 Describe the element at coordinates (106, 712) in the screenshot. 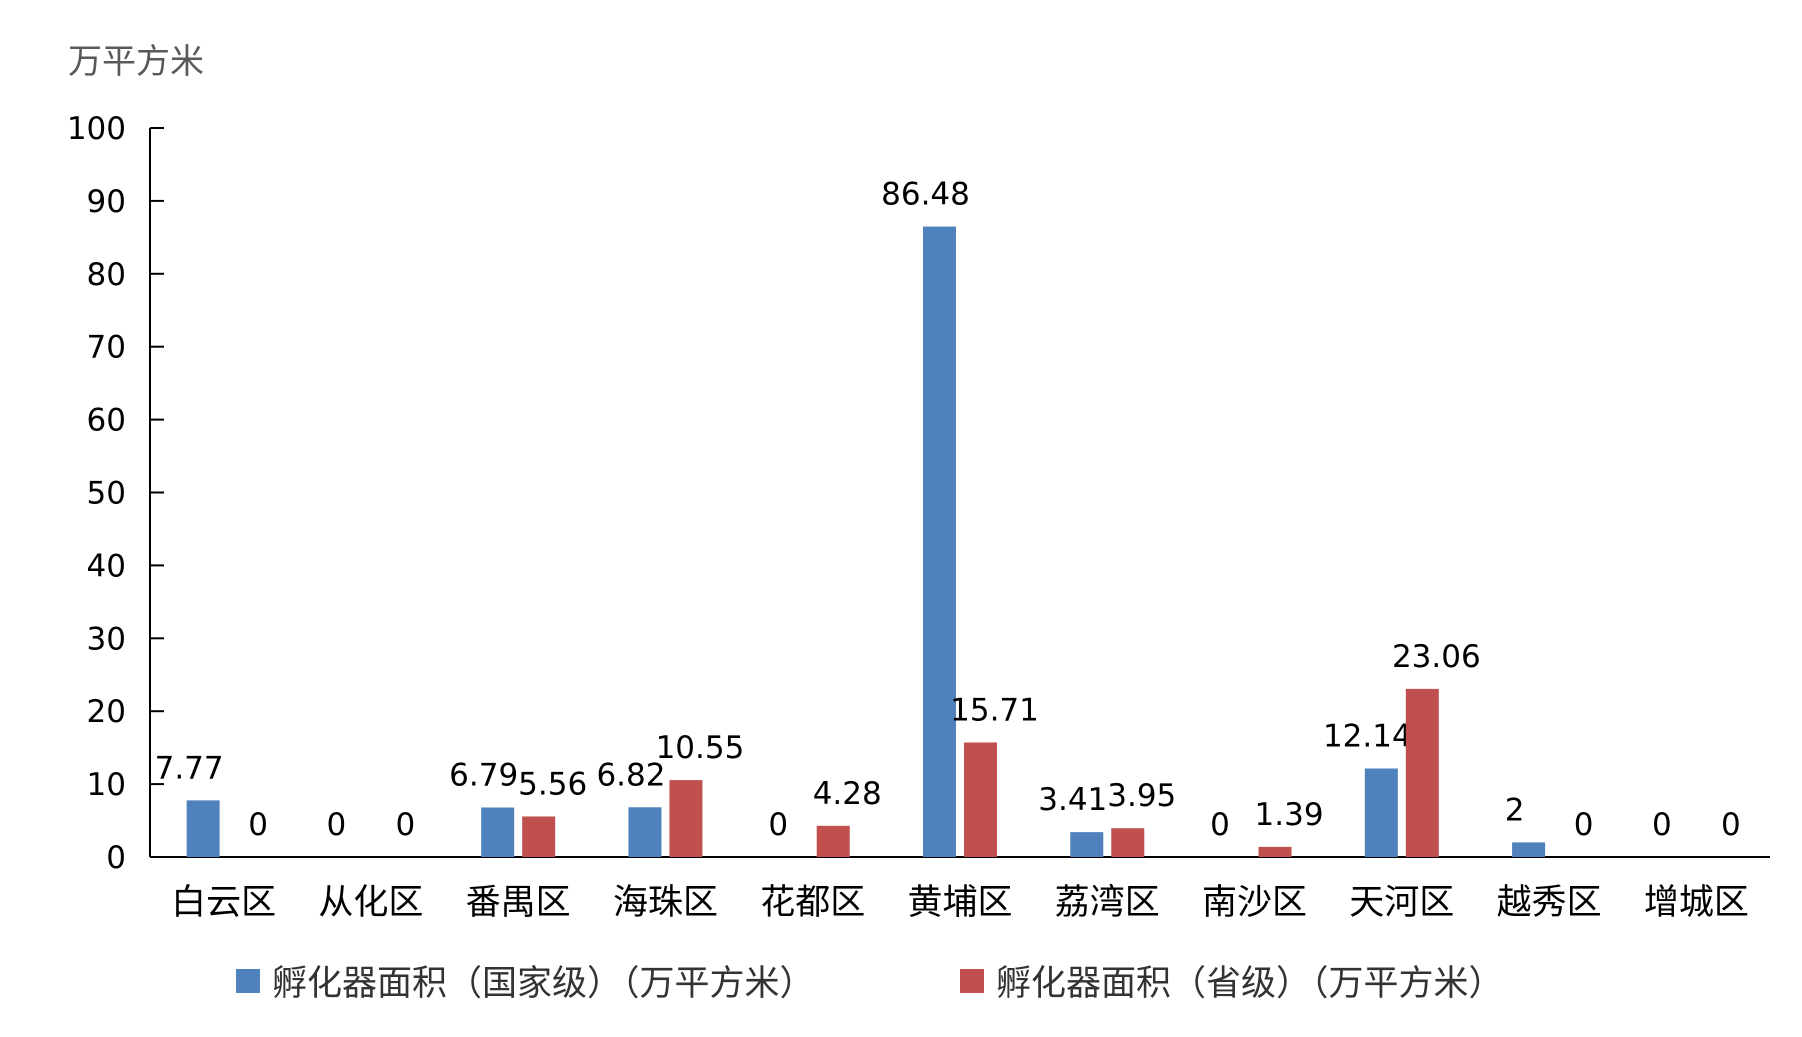

I see `y-tick-label: 20` at that location.